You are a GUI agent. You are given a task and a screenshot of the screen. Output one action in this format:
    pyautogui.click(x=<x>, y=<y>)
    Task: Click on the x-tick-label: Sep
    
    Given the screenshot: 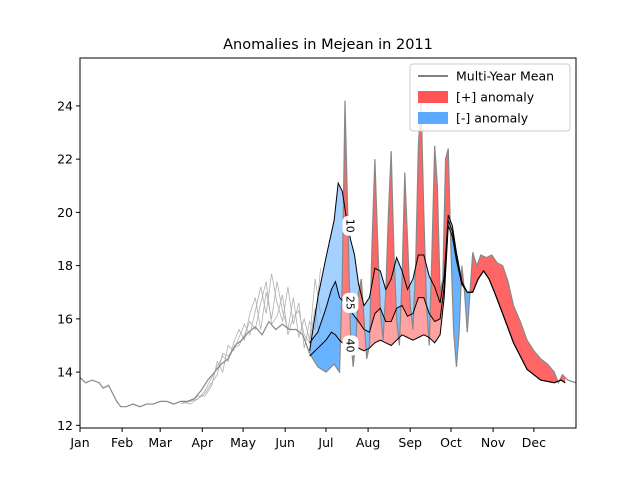 What is the action you would take?
    pyautogui.click(x=410, y=442)
    